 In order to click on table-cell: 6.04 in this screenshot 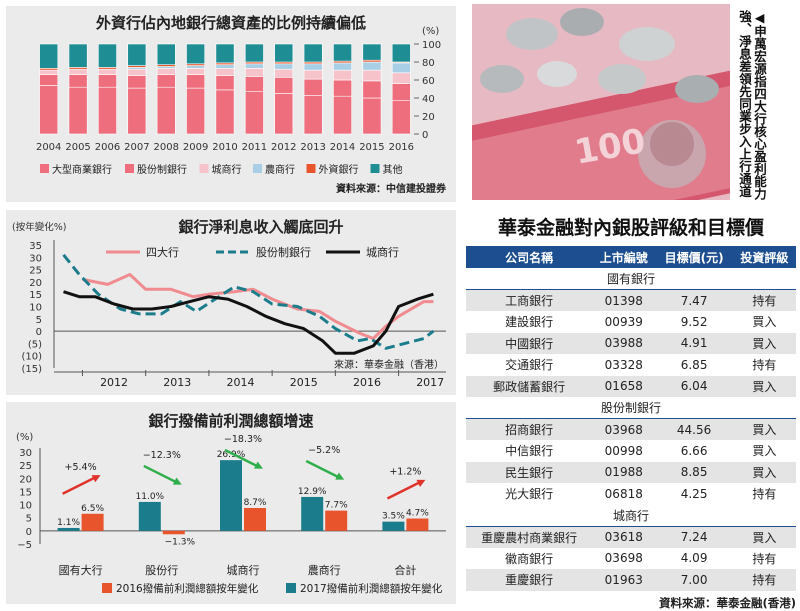, I will do `click(694, 386)`.